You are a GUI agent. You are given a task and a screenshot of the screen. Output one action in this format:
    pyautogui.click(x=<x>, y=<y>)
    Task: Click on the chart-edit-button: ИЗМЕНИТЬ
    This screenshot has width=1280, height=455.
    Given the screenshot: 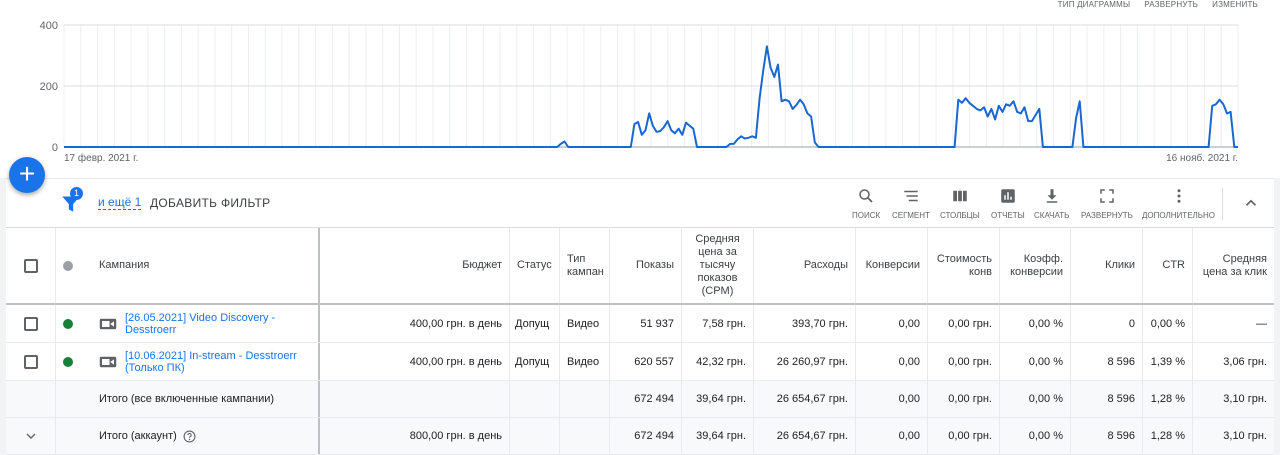 What is the action you would take?
    pyautogui.click(x=1235, y=4)
    